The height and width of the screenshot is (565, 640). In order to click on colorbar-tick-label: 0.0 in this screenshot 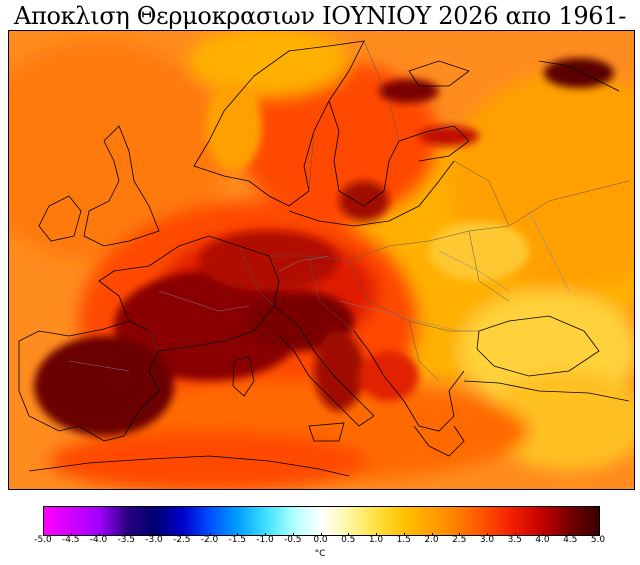, I will do `click(320, 540)`.